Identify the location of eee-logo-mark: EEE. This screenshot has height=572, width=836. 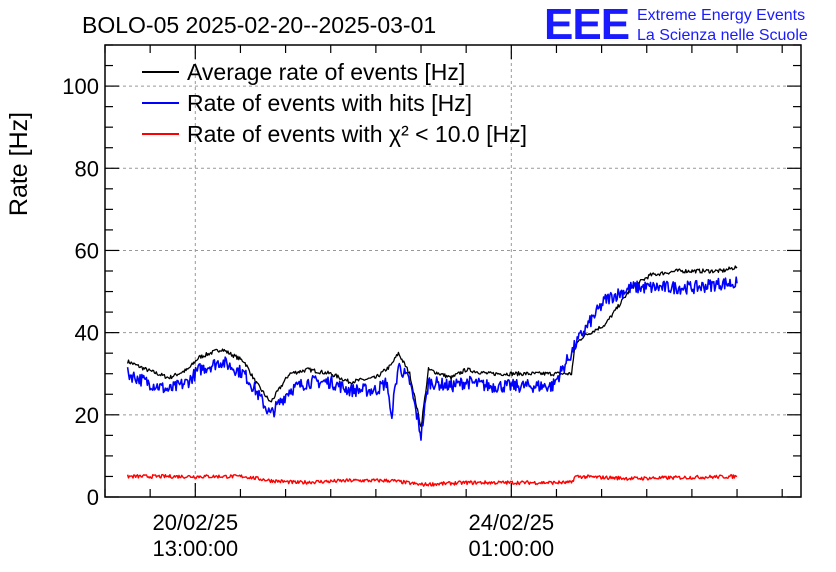
(587, 24).